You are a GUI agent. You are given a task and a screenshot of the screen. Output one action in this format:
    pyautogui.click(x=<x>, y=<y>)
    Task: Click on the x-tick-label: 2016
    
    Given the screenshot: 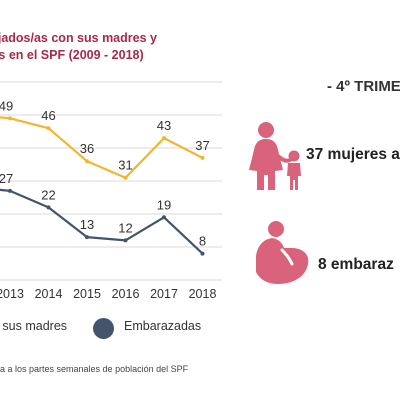 What is the action you would take?
    pyautogui.click(x=126, y=294)
    